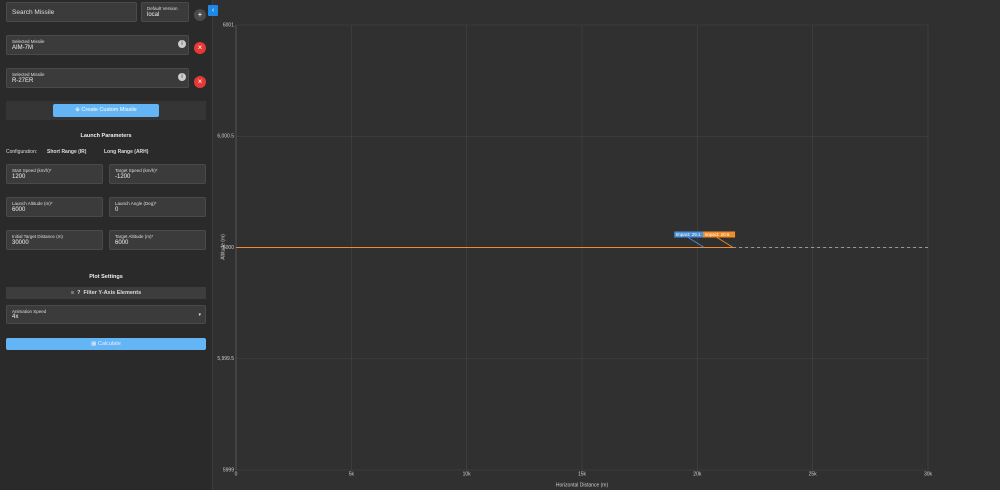 The width and height of the screenshot is (1000, 490). What do you see at coordinates (136, 170) in the screenshot?
I see `field-label: Target Speed (km/h)*` at bounding box center [136, 170].